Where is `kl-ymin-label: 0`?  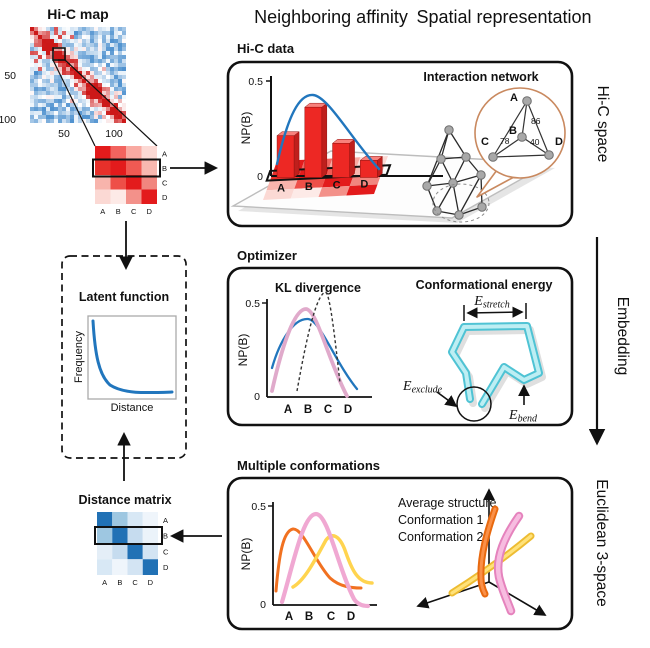
kl-ymin-label: 0 is located at coordinates (257, 397).